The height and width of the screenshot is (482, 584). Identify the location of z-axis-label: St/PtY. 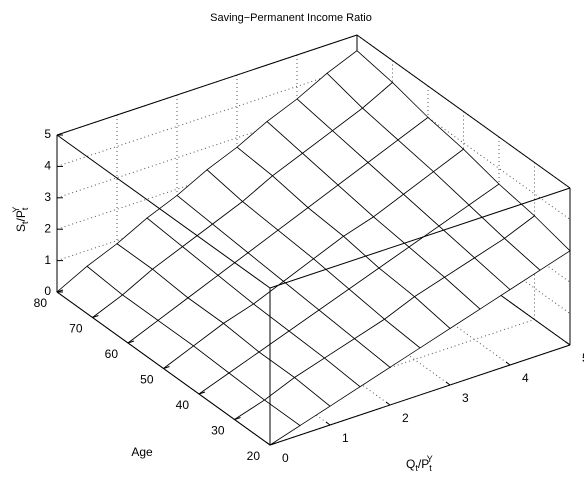
(20, 219).